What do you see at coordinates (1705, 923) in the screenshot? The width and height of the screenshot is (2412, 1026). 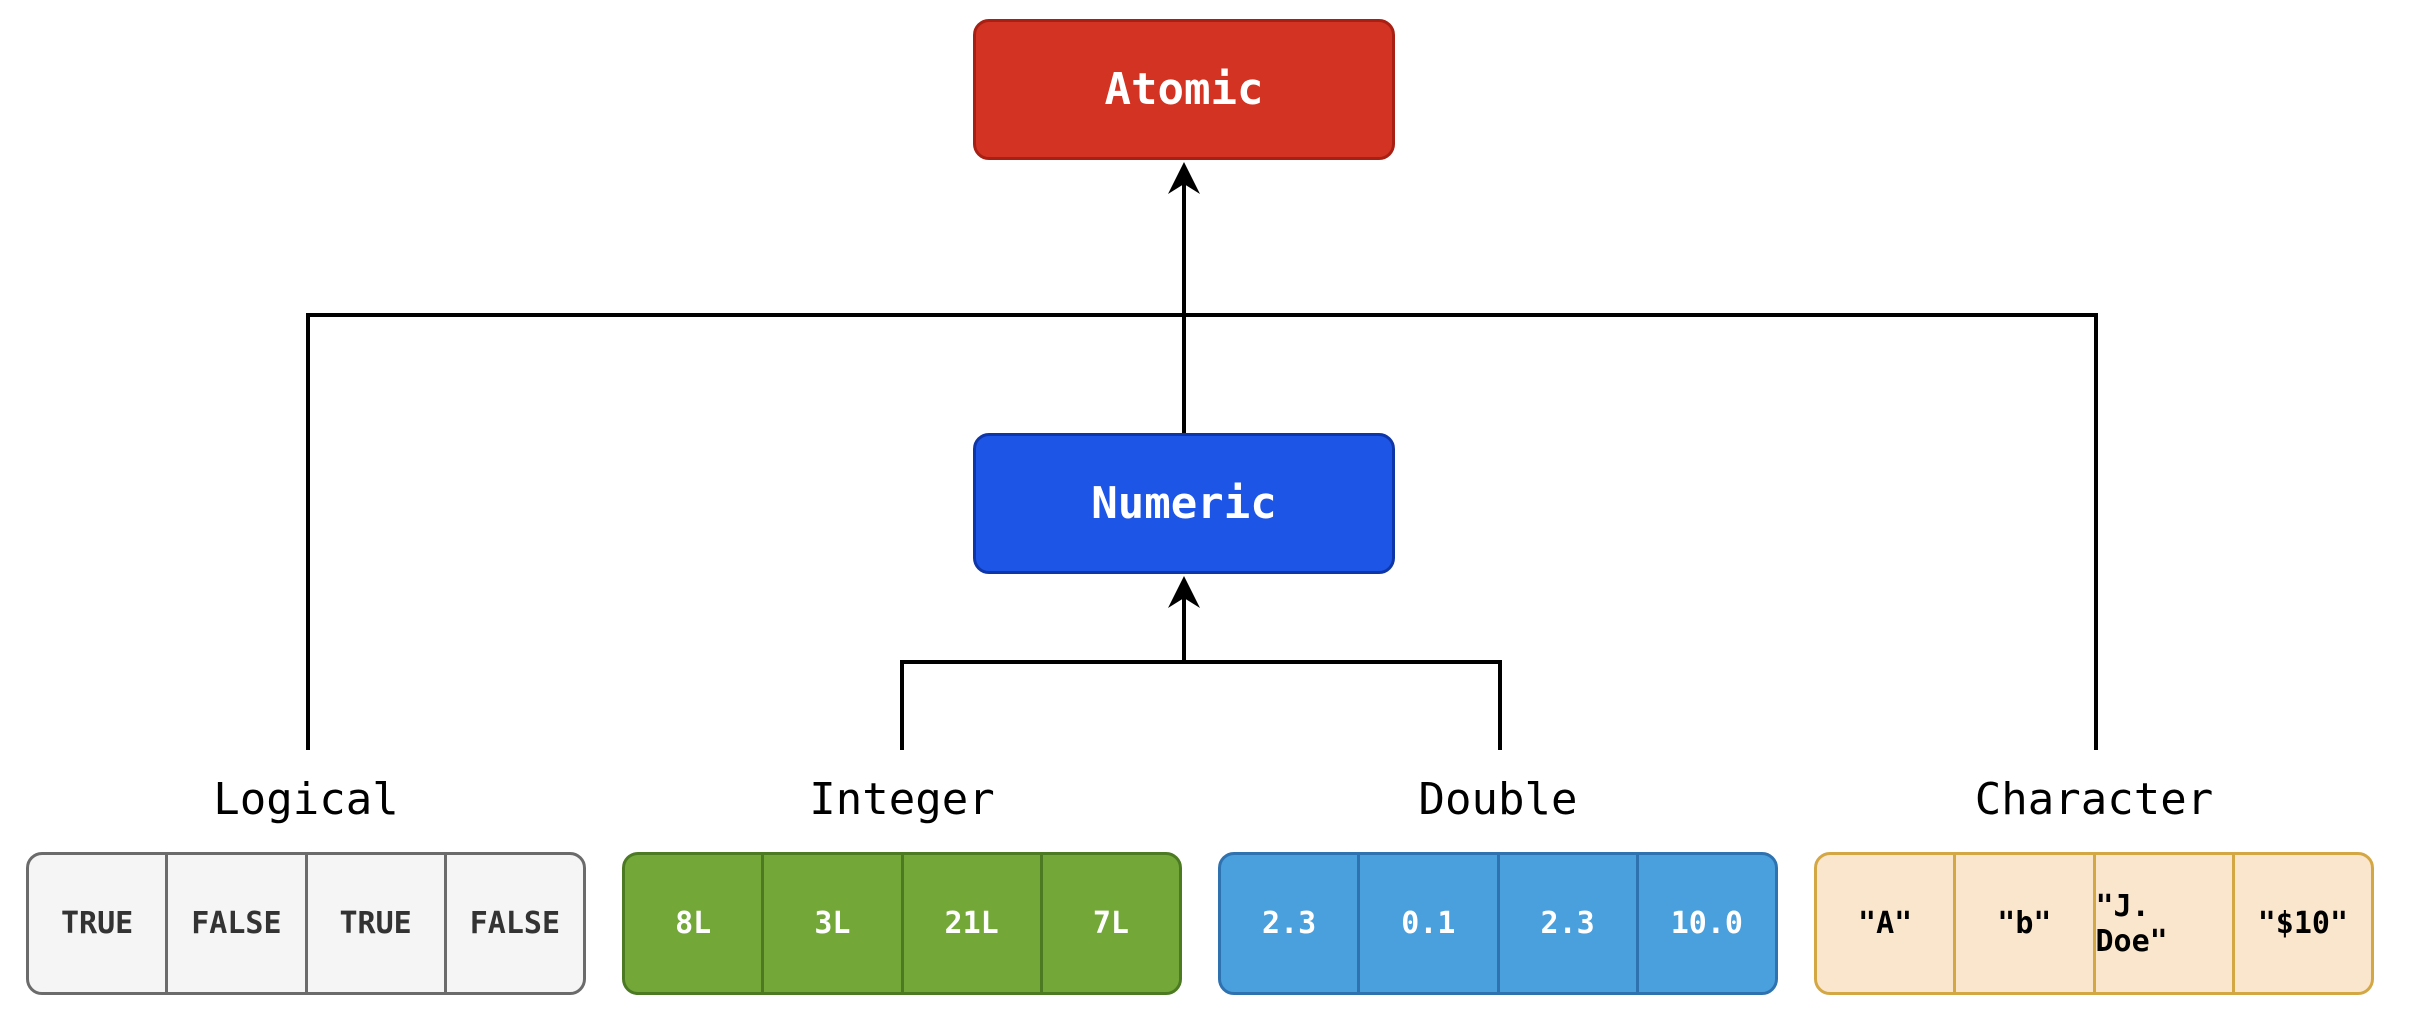 I see `double-cell: 10.0` at bounding box center [1705, 923].